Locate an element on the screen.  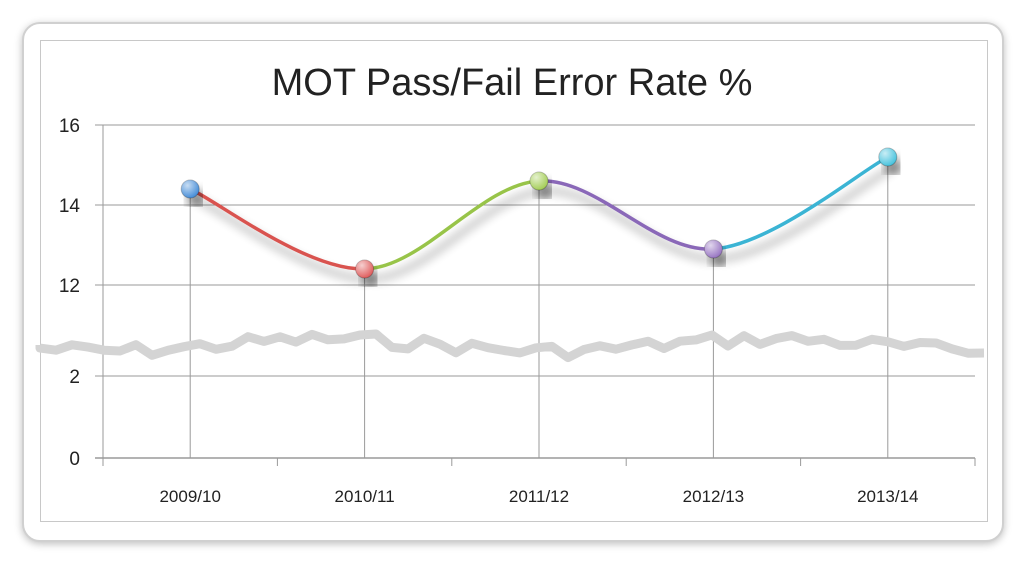
x-tick-label: 2012/13 is located at coordinates (713, 496).